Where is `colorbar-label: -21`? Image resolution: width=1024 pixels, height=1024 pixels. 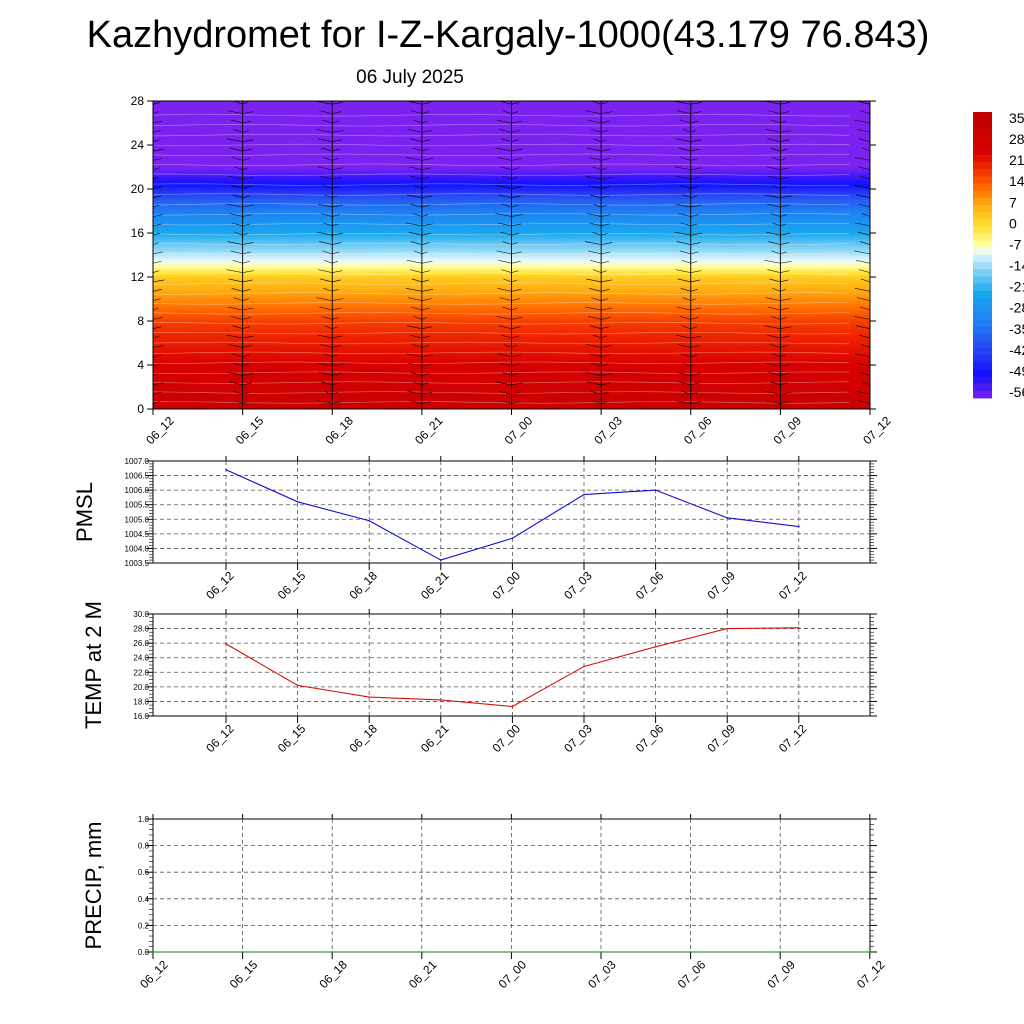 colorbar-label: -21 is located at coordinates (1016, 287).